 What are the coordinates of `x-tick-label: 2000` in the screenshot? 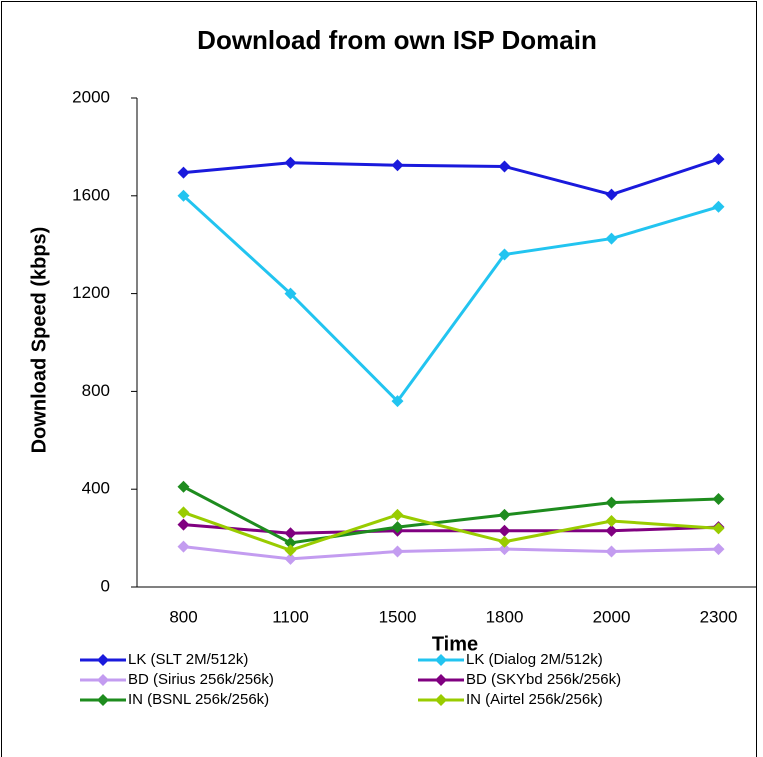 It's located at (612, 616).